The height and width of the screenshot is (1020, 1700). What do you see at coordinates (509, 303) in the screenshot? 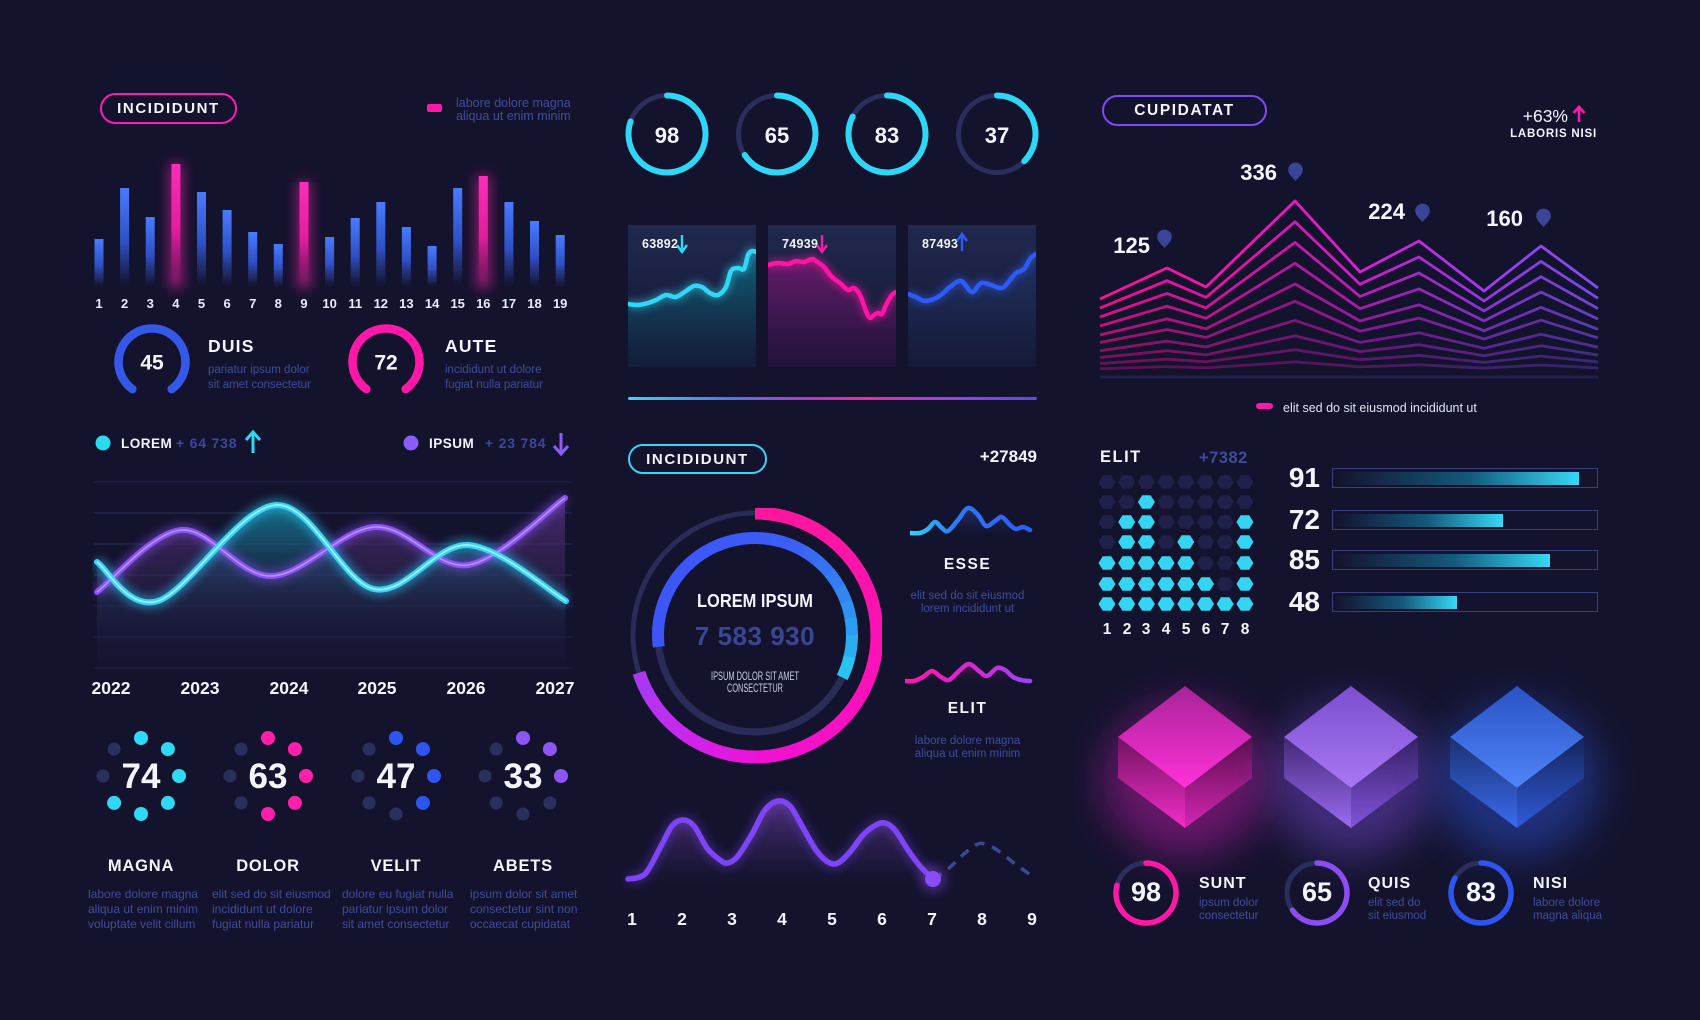
I see `svg-text: 17` at bounding box center [509, 303].